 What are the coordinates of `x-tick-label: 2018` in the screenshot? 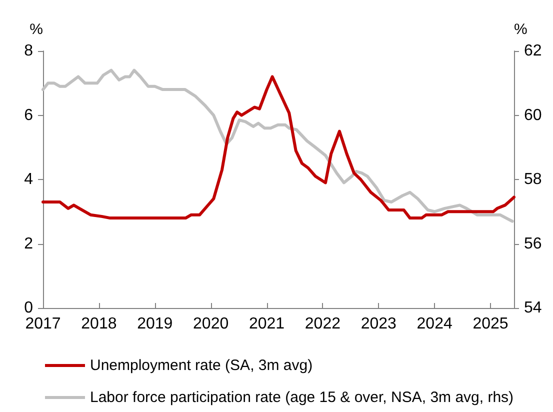 It's located at (99, 324).